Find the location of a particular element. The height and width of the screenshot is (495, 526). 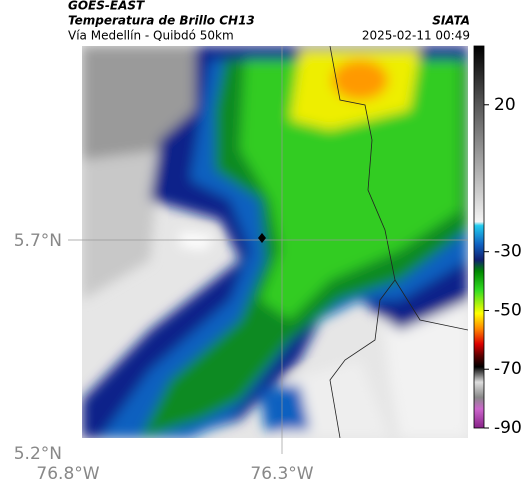

agency: SIATA is located at coordinates (451, 21).